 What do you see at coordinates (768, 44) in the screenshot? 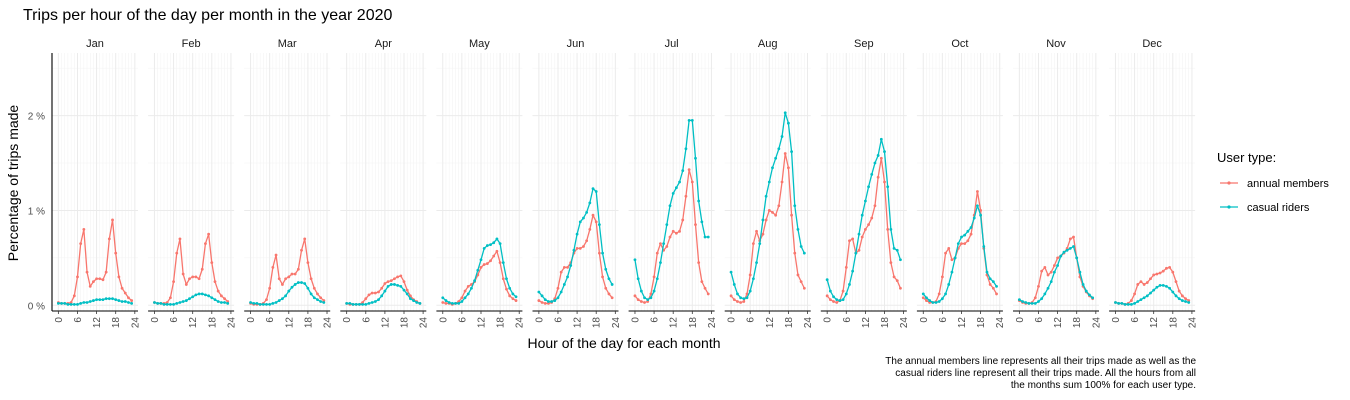
I see `facet-label: Aug` at bounding box center [768, 44].